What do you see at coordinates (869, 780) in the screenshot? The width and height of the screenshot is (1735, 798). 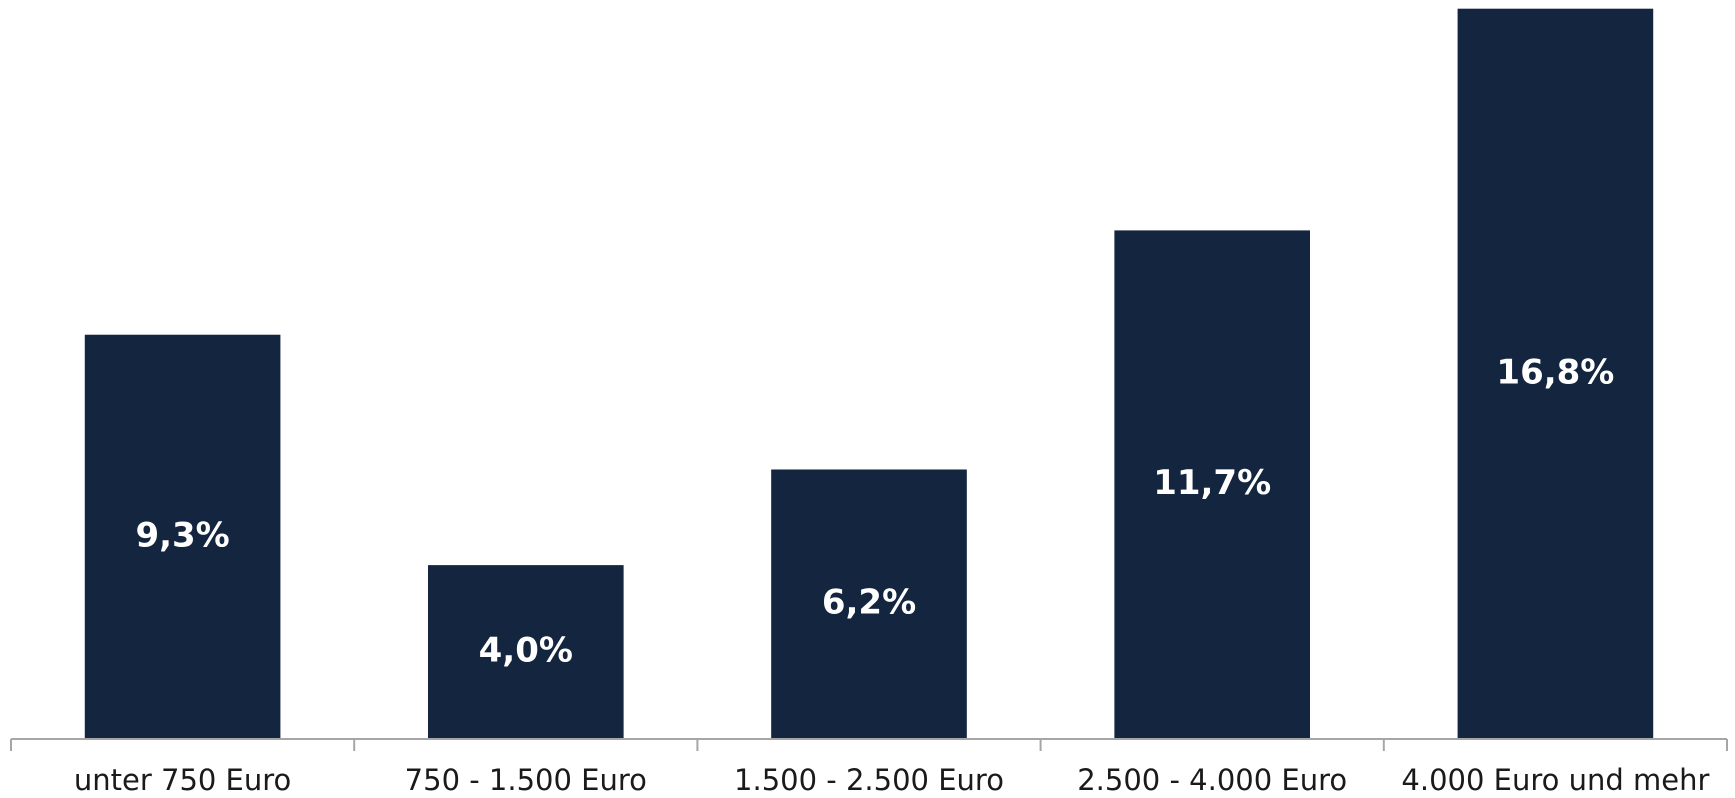 I see `x-tick-label: 1.500 - 2.500 Euro` at bounding box center [869, 780].